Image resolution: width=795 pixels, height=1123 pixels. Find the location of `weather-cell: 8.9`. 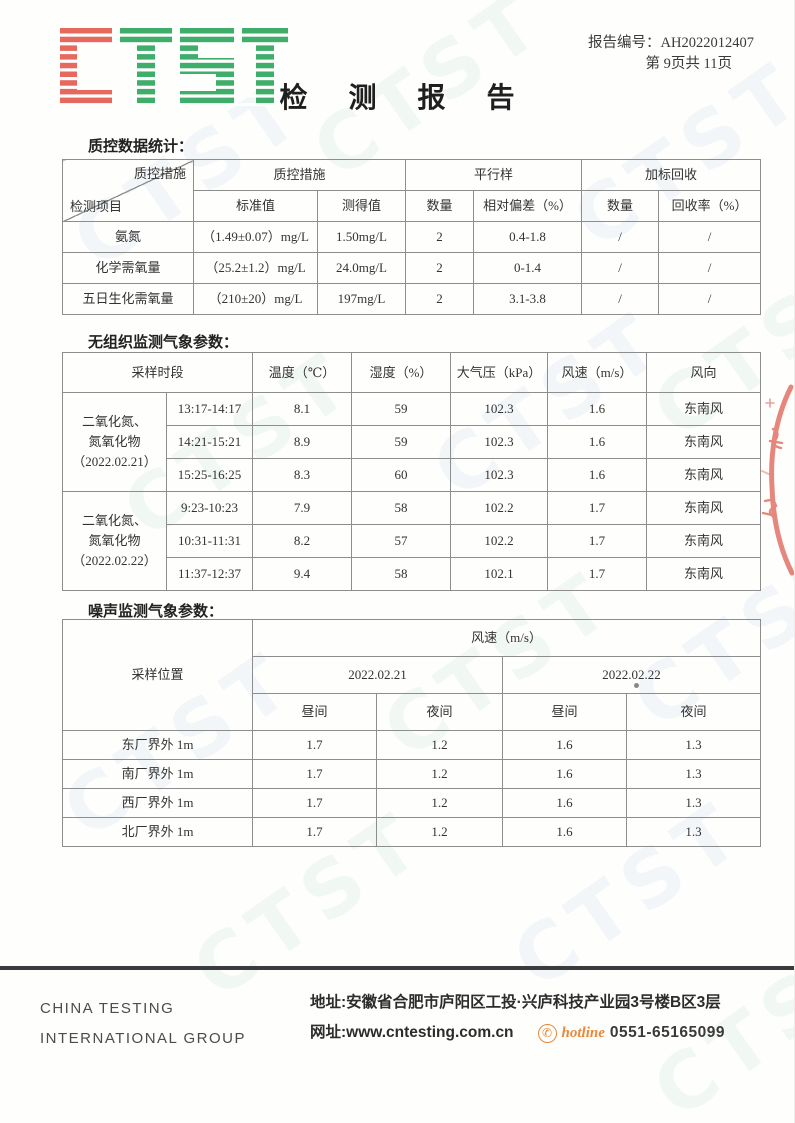

weather-cell: 8.9 is located at coordinates (302, 442).